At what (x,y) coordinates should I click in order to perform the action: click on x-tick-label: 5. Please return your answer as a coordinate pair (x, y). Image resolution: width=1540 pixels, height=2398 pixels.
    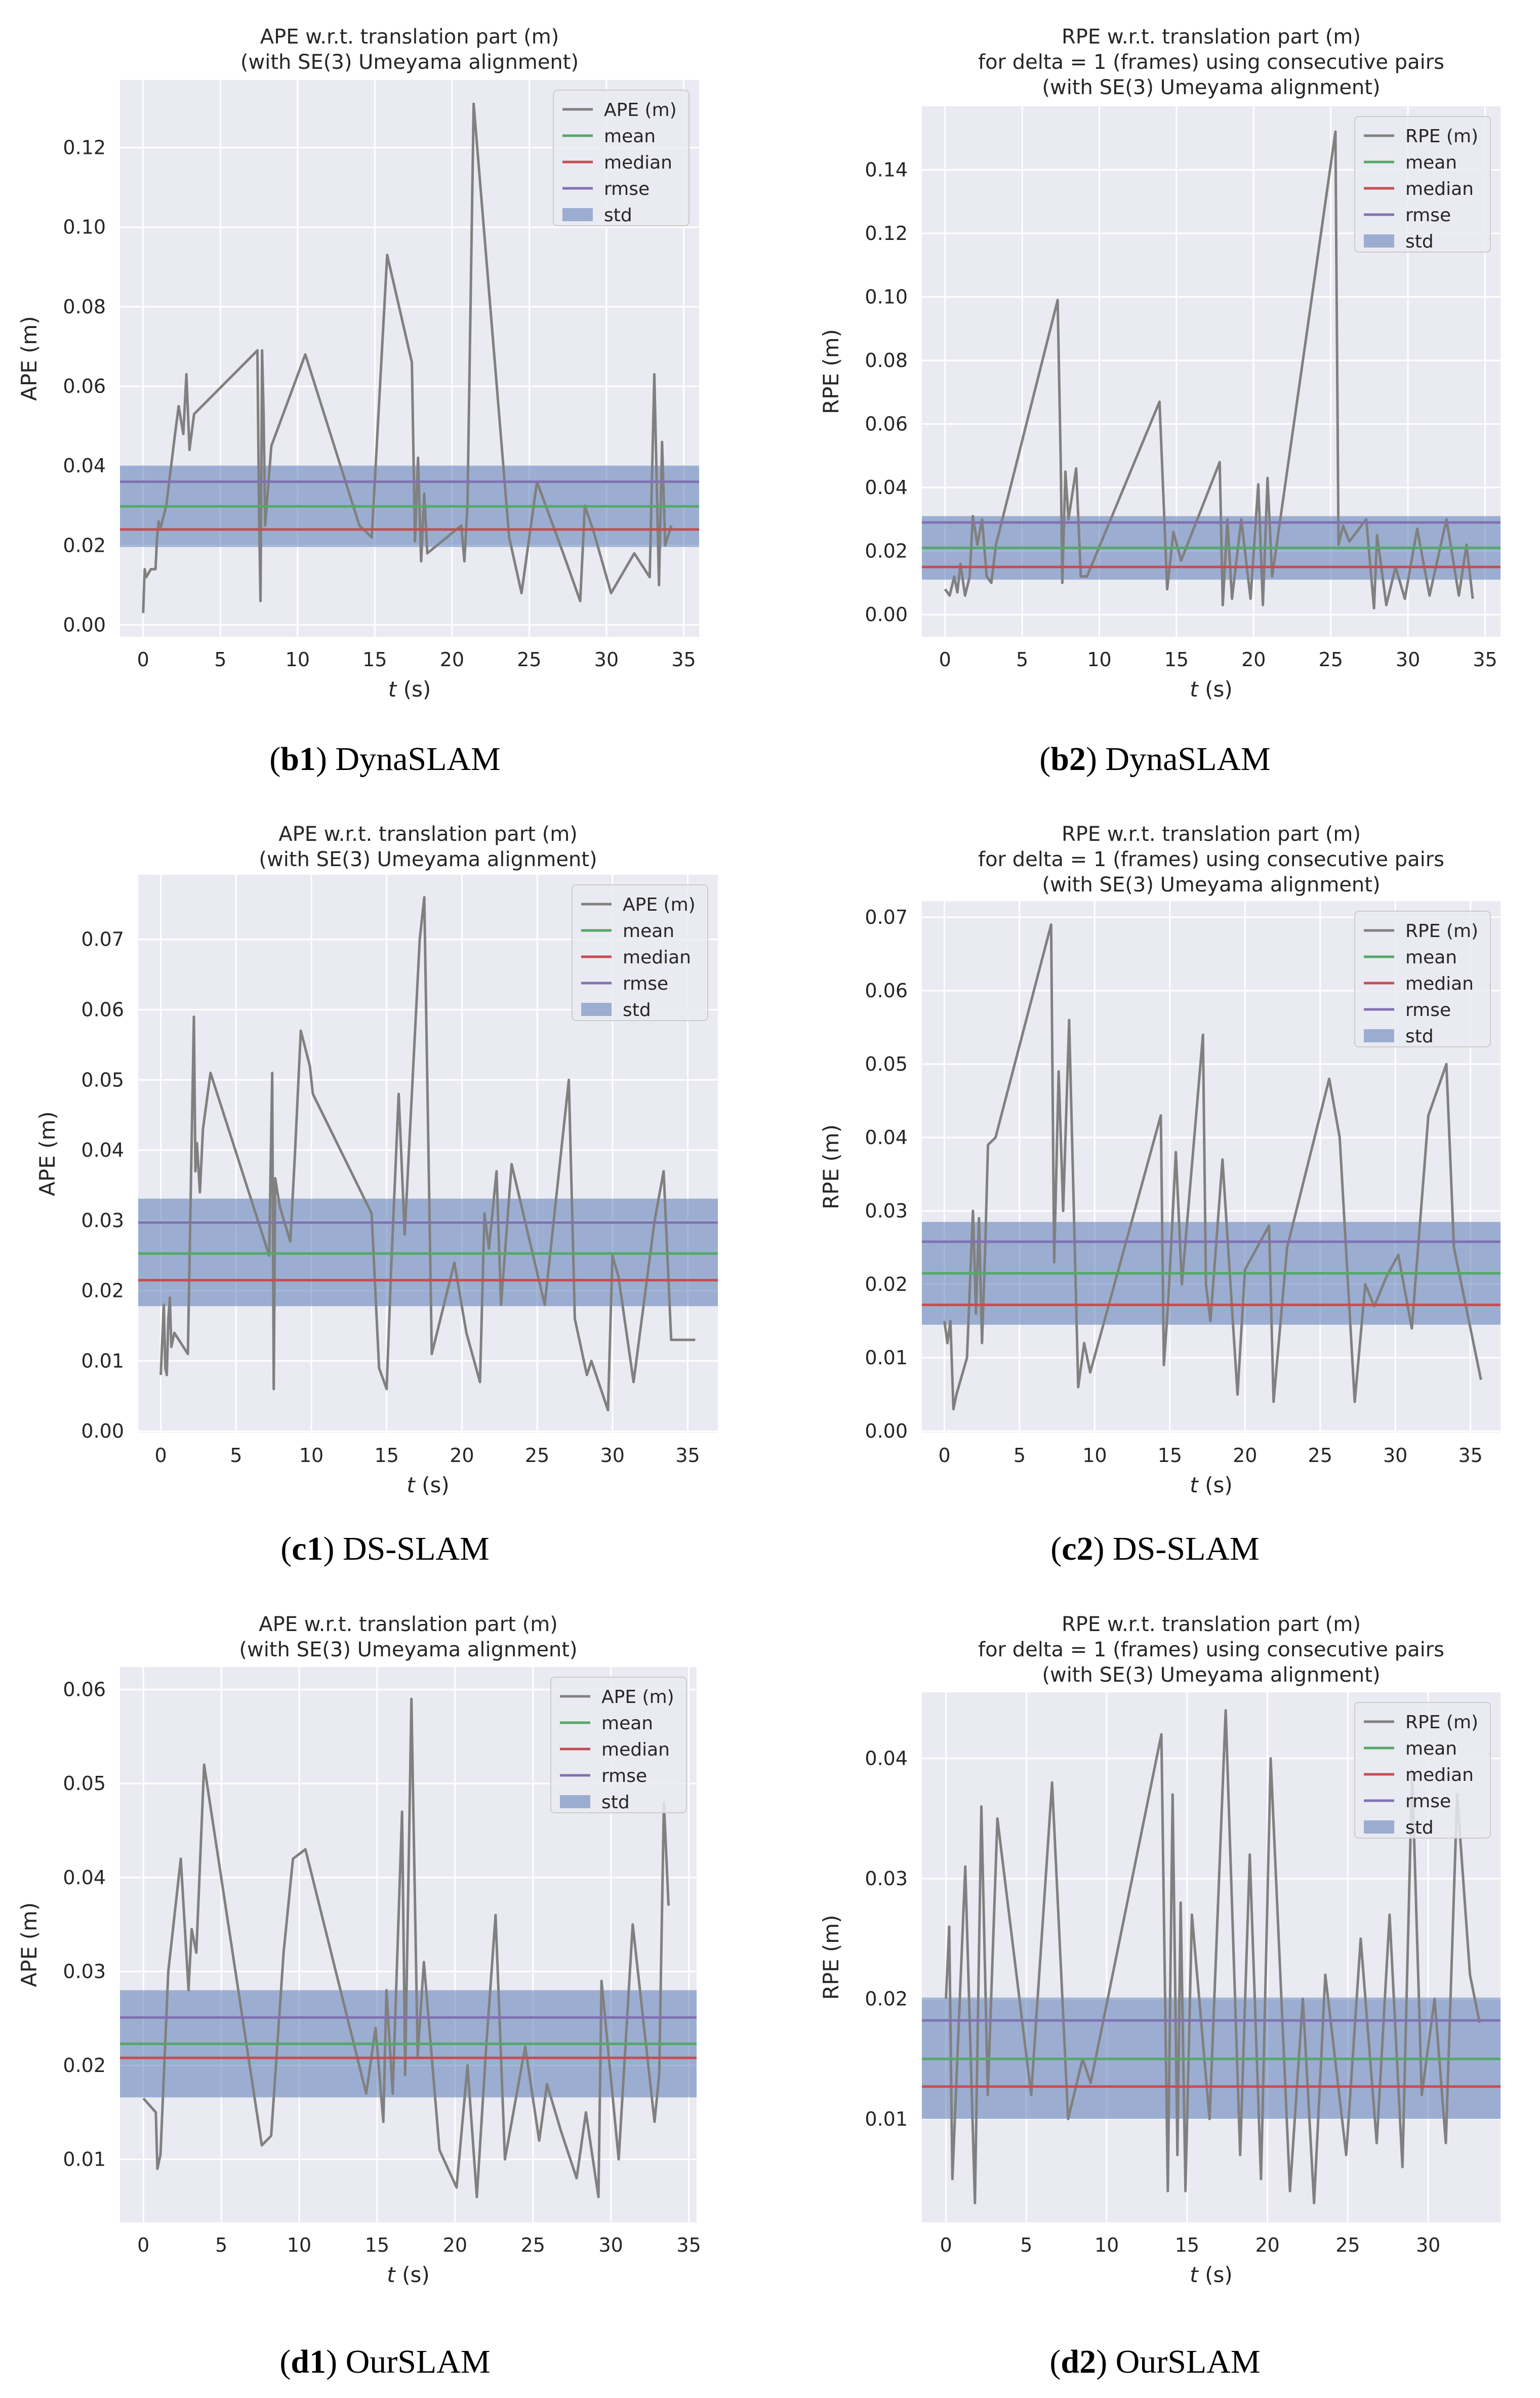
    Looking at the image, I should click on (220, 659).